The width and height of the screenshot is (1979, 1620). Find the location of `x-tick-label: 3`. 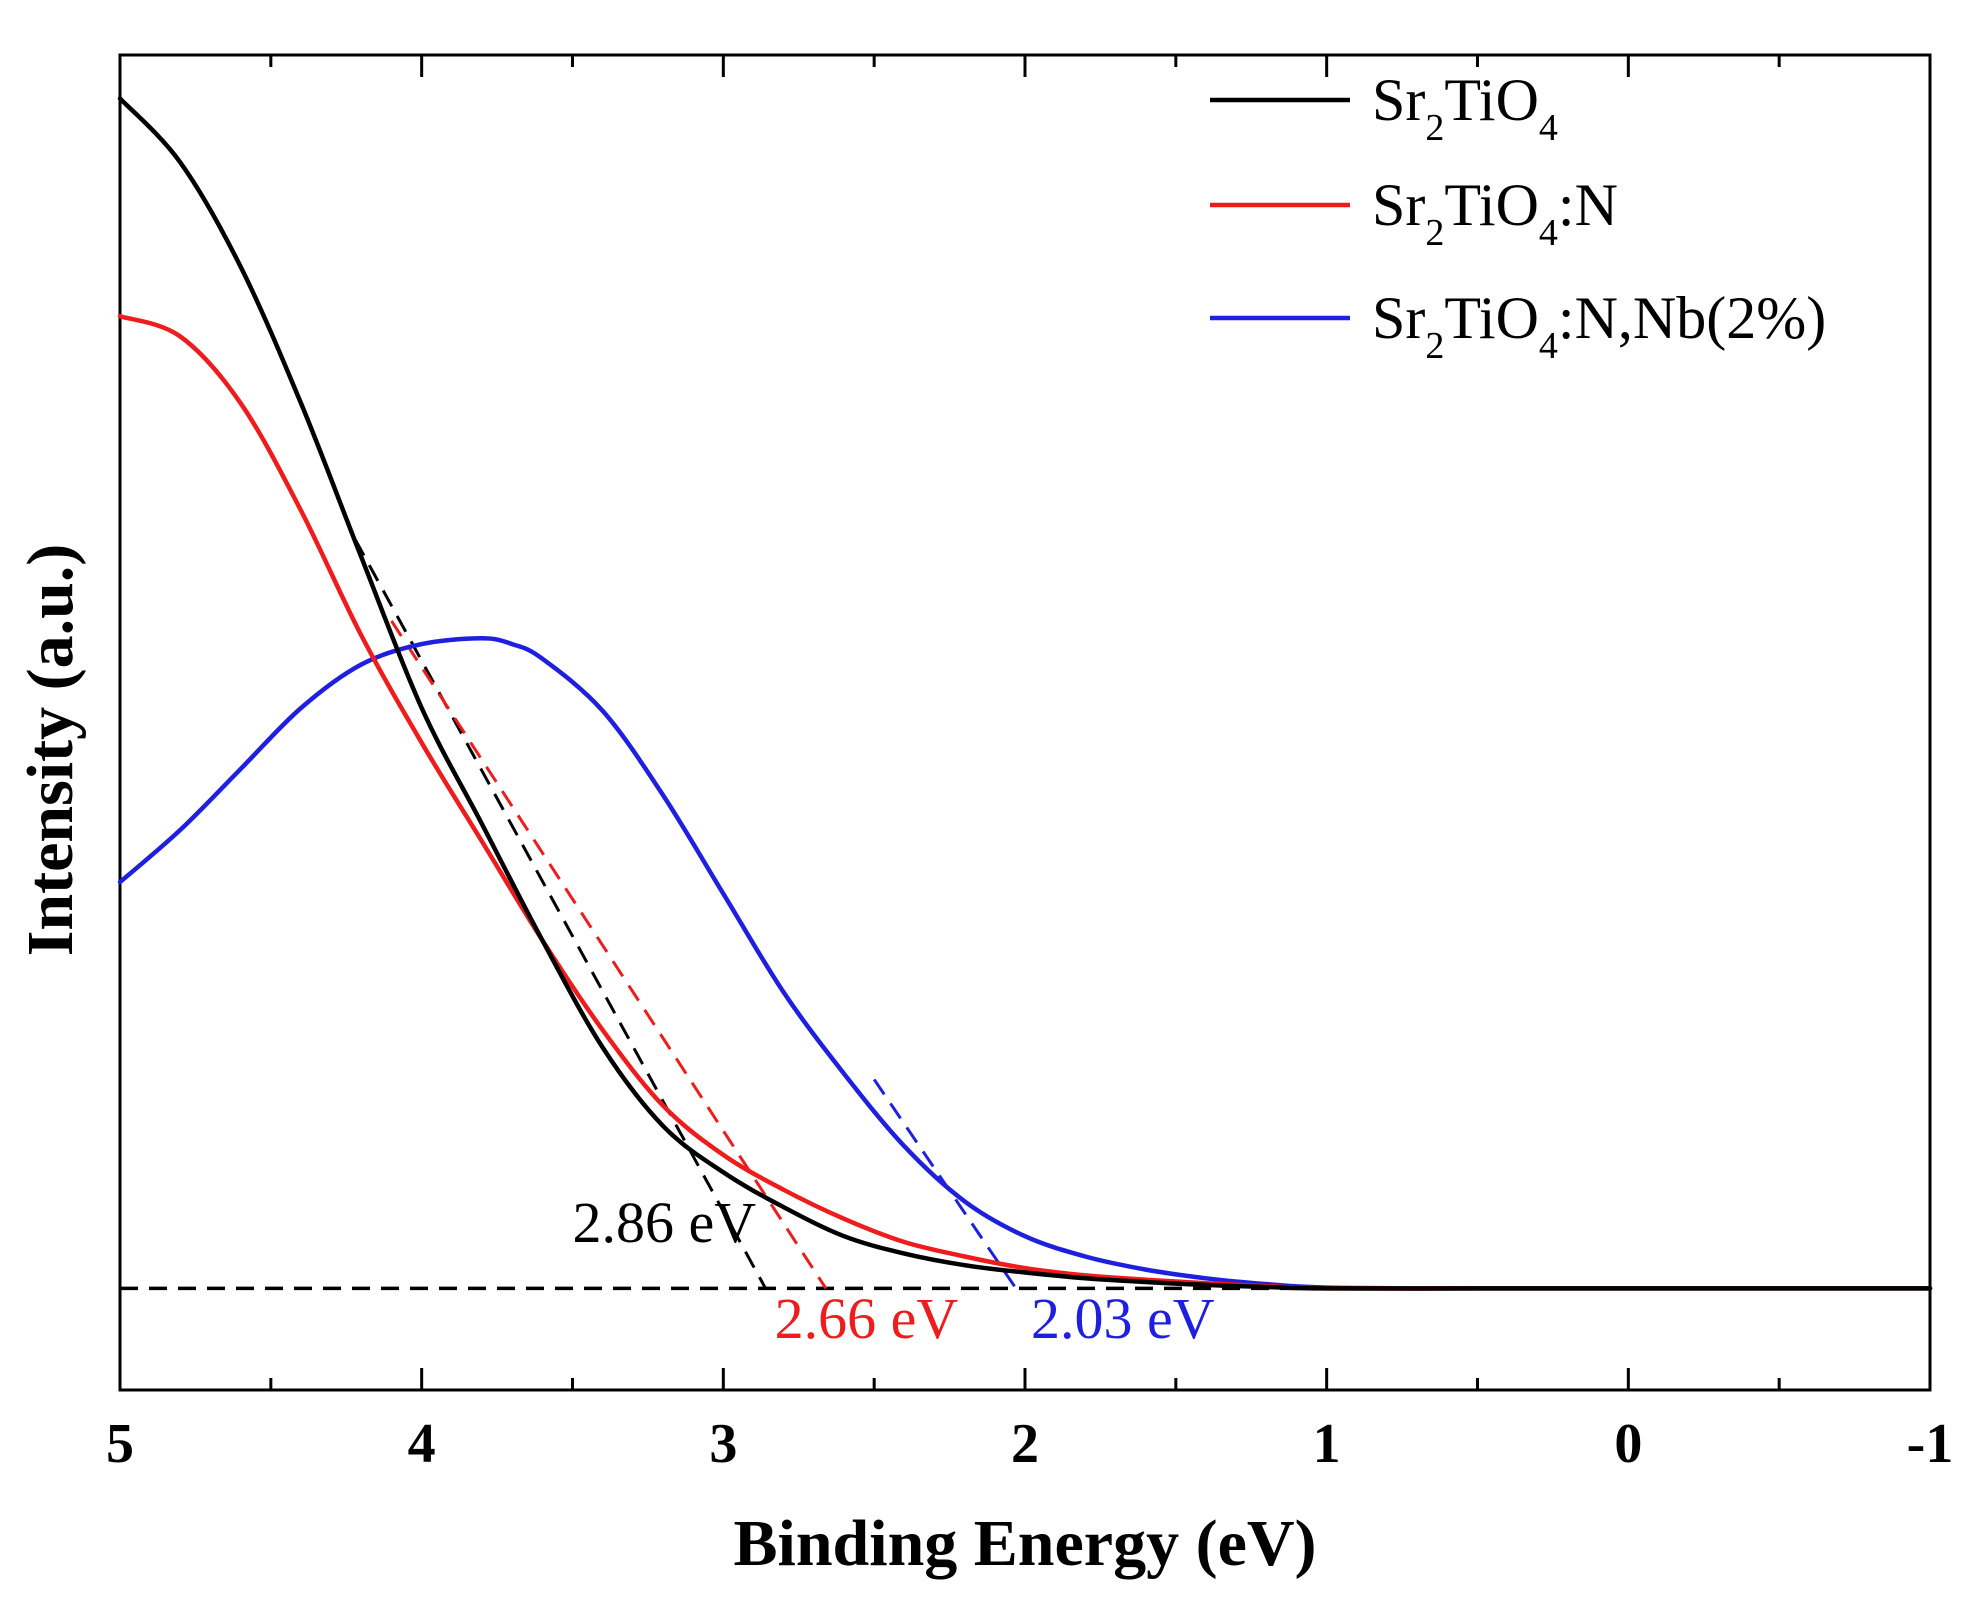

x-tick-label: 3 is located at coordinates (723, 1444).